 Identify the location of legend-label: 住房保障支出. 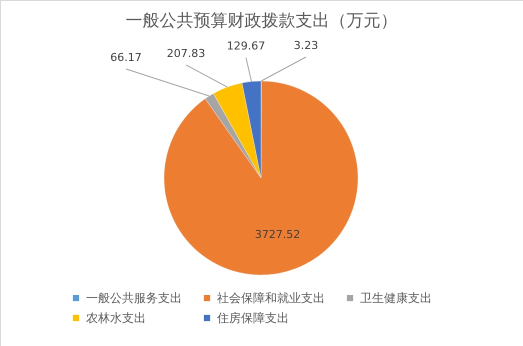
(252, 318).